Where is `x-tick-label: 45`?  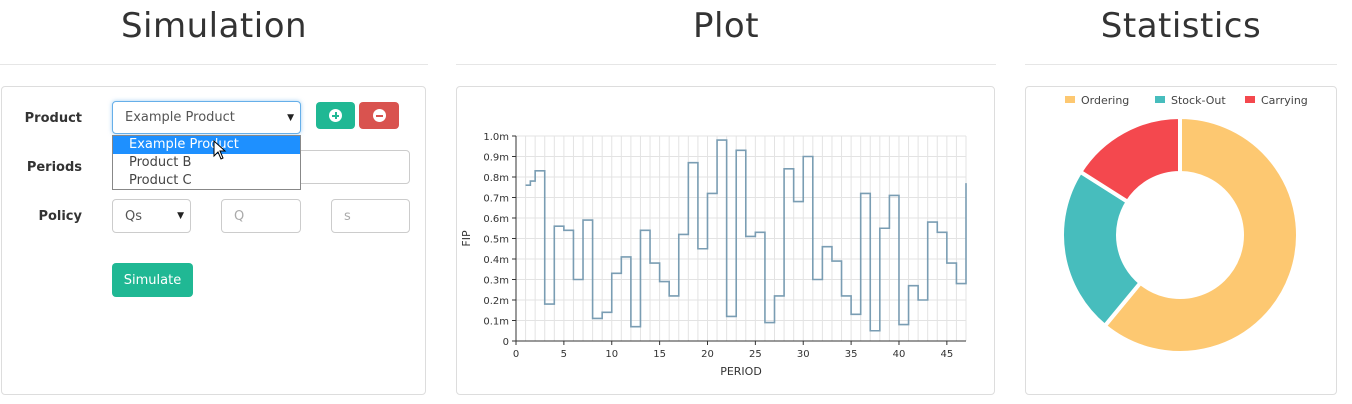
x-tick-label: 45 is located at coordinates (946, 354).